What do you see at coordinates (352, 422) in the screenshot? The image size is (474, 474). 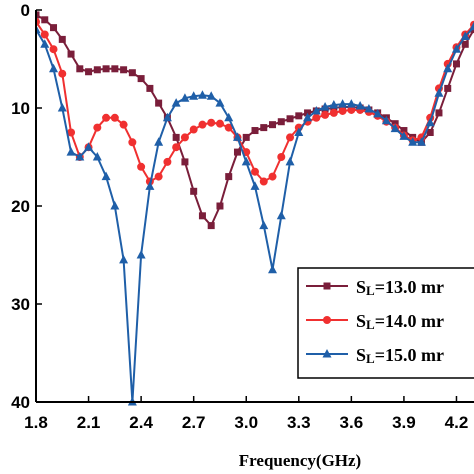 I see `x-tick-label: 3.6` at bounding box center [352, 422].